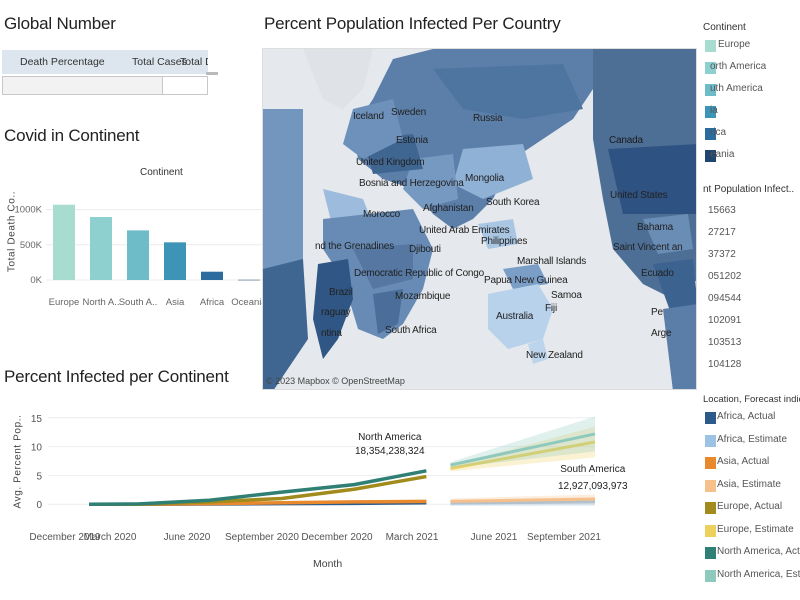 This screenshot has height=600, width=800. What do you see at coordinates (116, 376) in the screenshot?
I see `percent-infected-title: Percent Infected per Continent` at bounding box center [116, 376].